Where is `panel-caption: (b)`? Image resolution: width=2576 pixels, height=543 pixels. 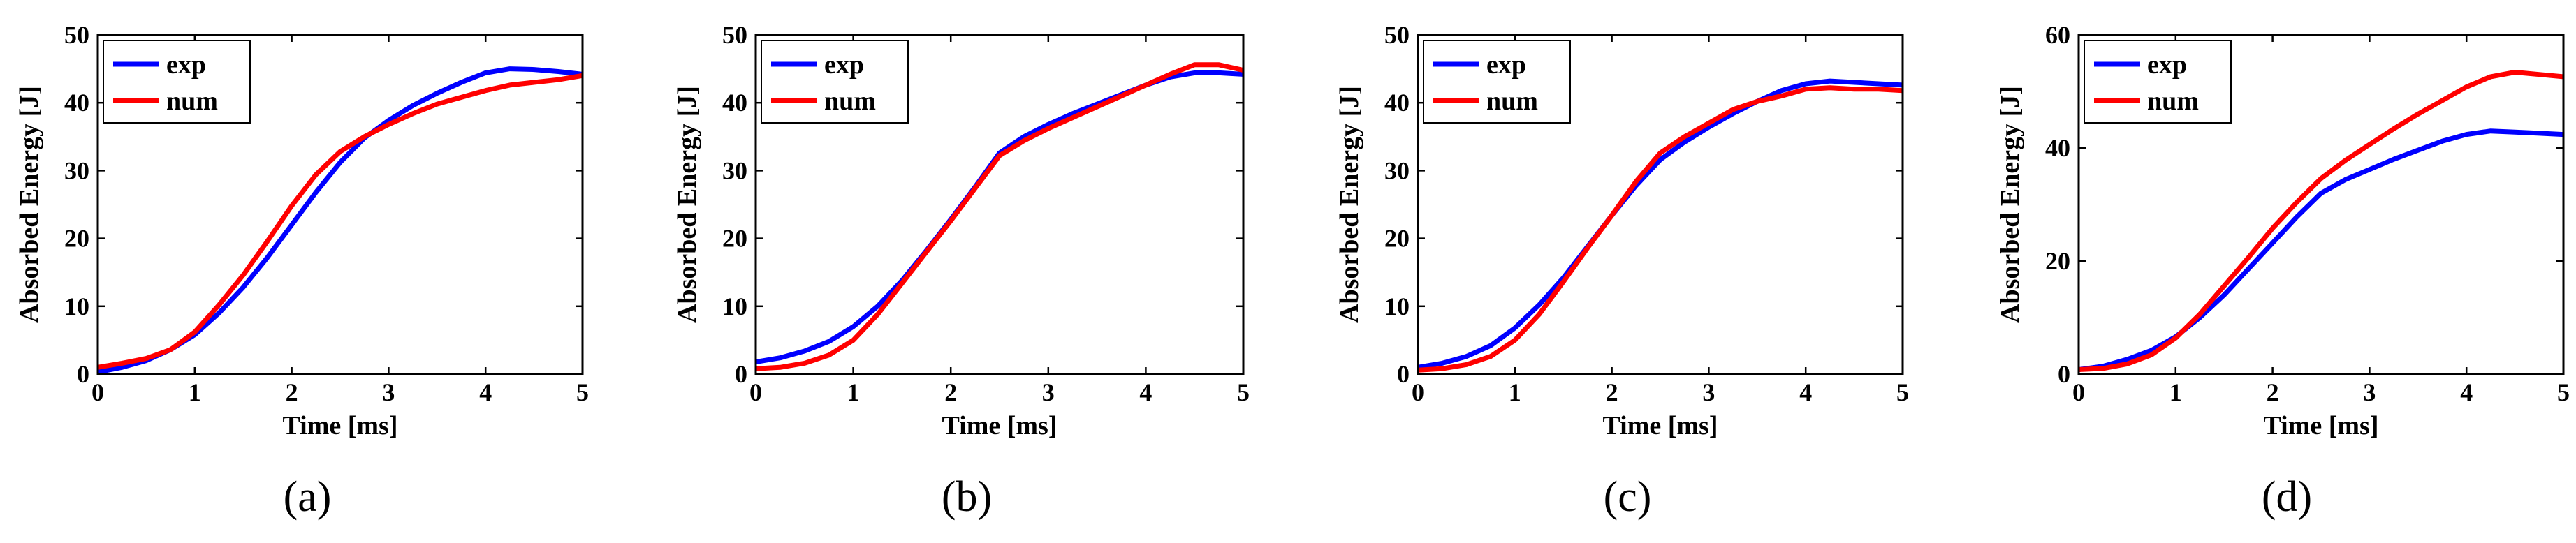 panel-caption: (b) is located at coordinates (967, 497).